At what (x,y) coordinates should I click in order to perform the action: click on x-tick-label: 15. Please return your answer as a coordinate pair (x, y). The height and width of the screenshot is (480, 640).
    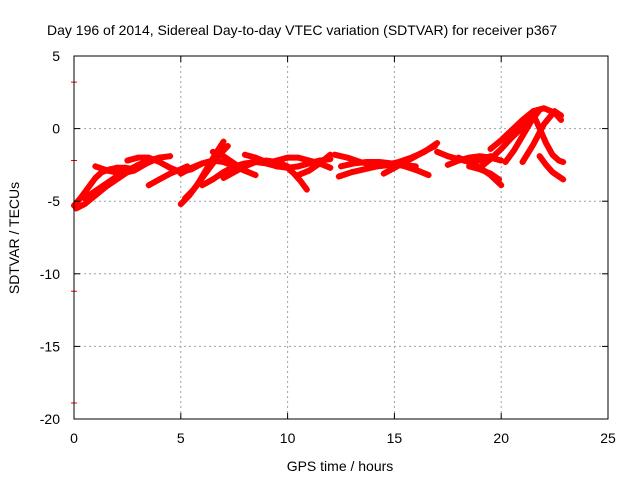
    Looking at the image, I should click on (395, 438).